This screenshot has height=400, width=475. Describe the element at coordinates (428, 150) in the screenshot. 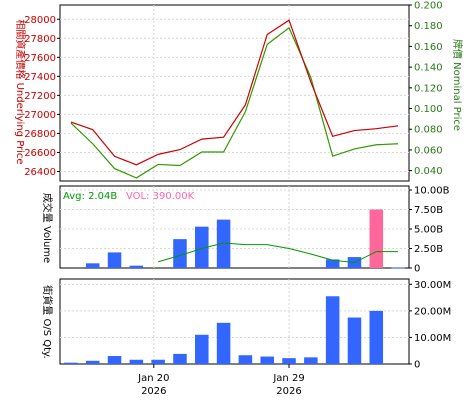

I see `right-tick-label: 0.060` at that location.